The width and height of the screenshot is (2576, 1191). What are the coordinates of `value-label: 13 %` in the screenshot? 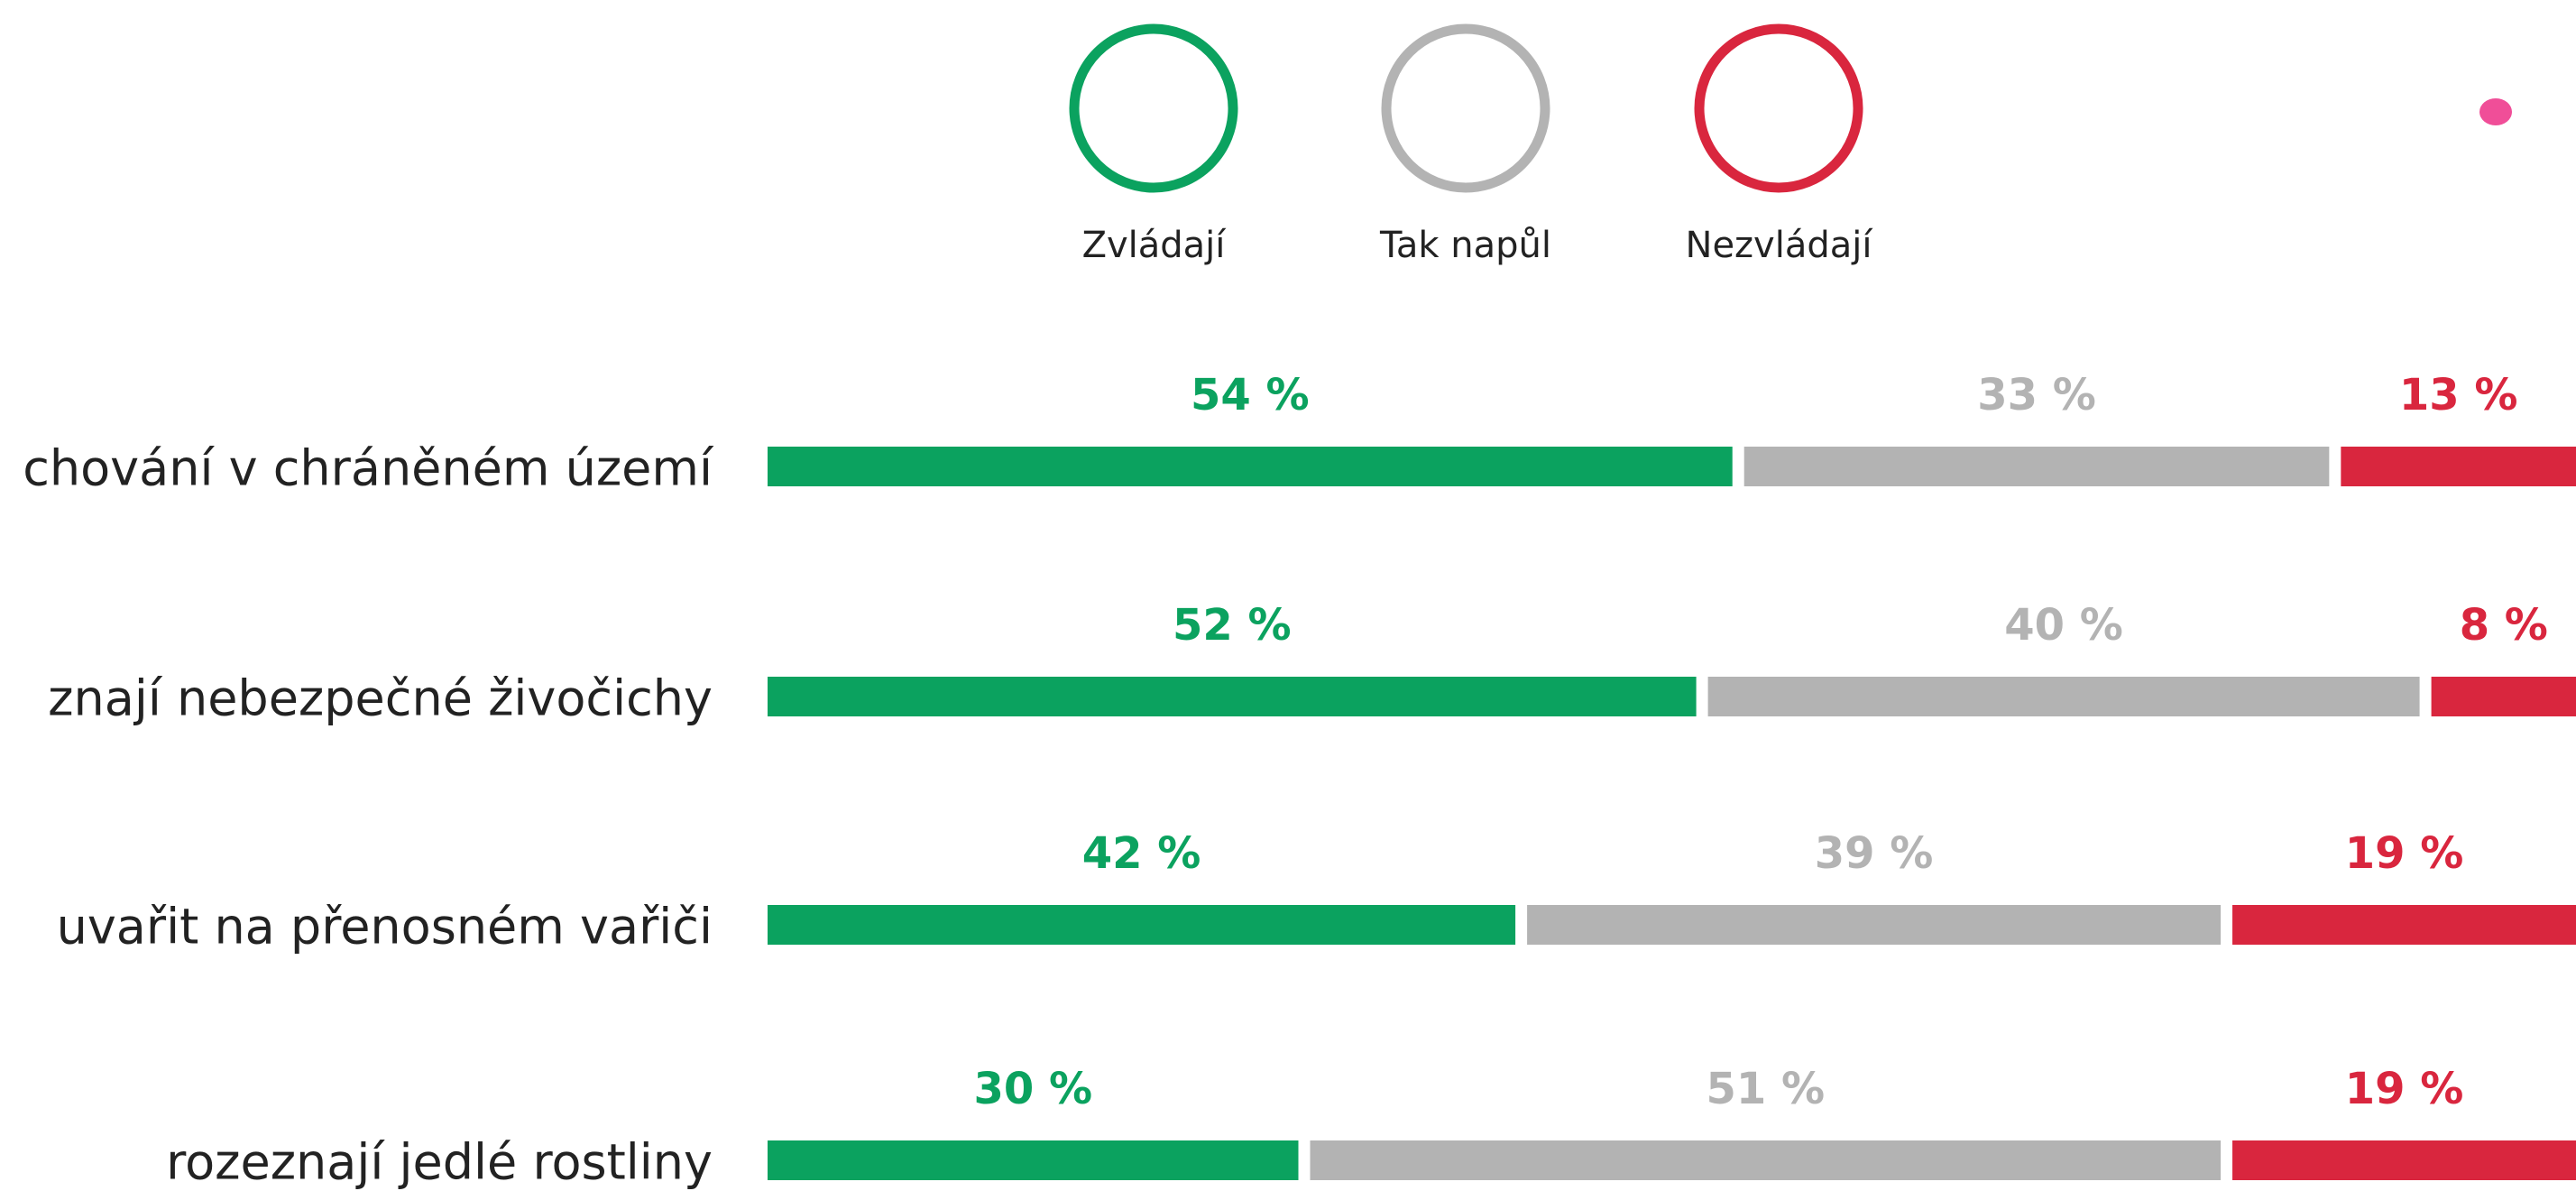 It's located at (2459, 395).